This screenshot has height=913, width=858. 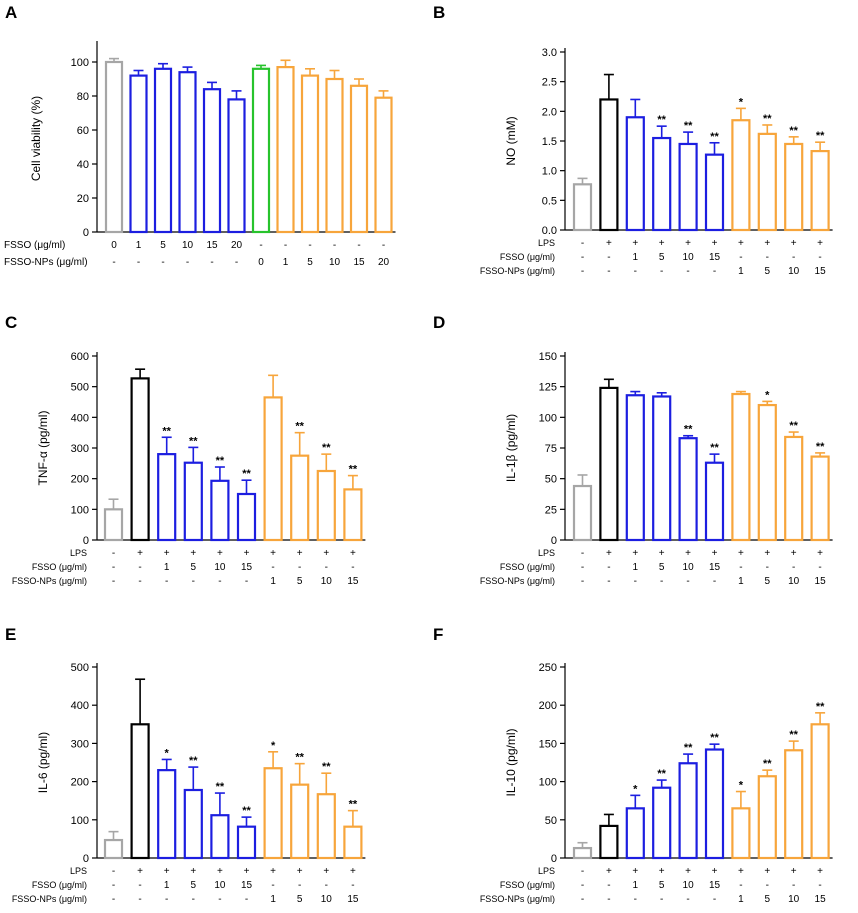 I want to click on y-axis-label: IL-1β (pg/ml), so click(x=511, y=448).